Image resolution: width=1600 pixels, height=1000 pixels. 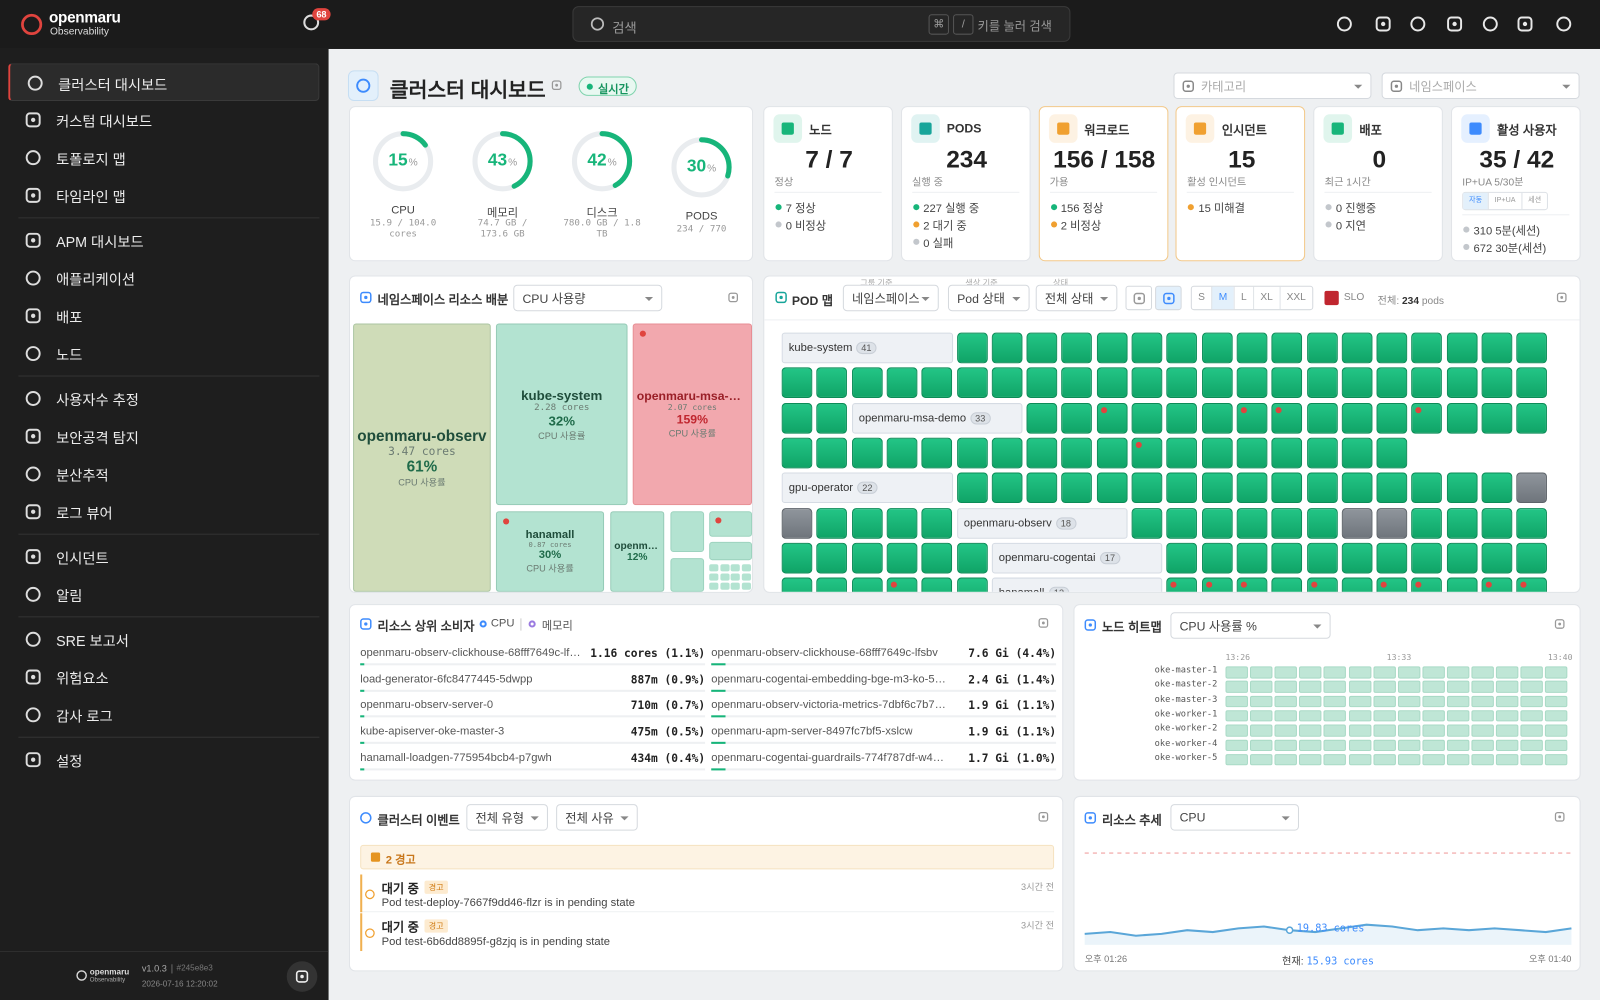 I want to click on menu-item: 인시던트, so click(x=163, y=557).